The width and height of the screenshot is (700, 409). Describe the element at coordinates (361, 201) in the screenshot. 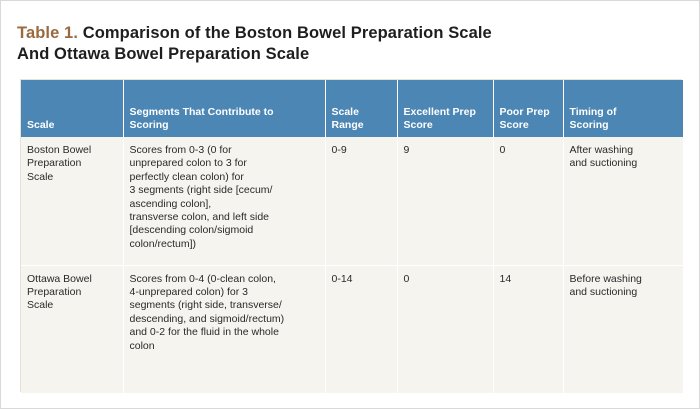

I see `cell-scale-range: 0-9` at that location.